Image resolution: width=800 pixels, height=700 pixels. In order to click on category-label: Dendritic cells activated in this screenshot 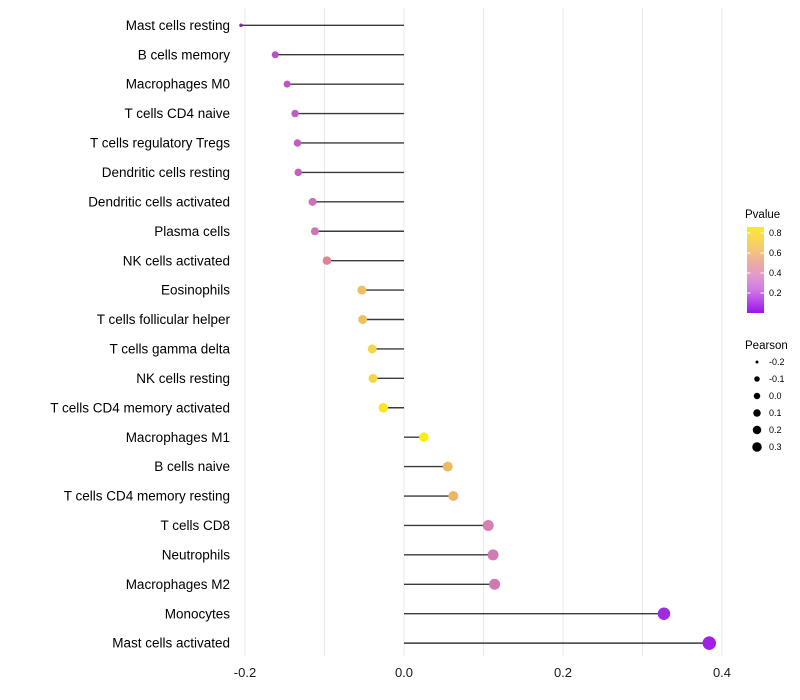, I will do `click(159, 201)`.